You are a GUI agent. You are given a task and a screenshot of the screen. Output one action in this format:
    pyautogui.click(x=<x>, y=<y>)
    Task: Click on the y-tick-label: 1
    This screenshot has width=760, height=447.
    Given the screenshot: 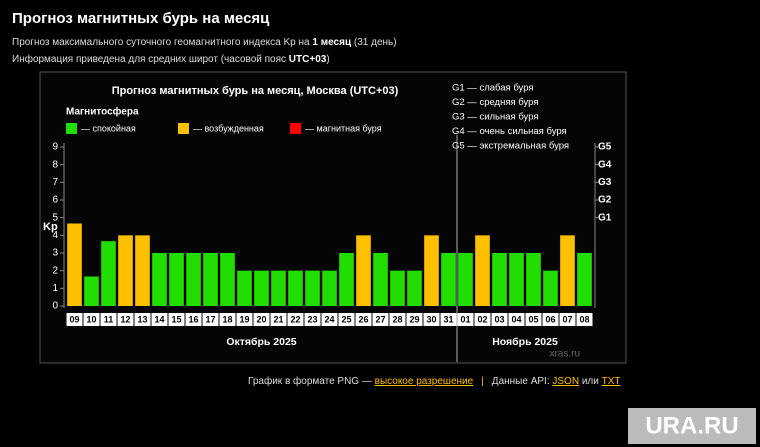 What is the action you would take?
    pyautogui.click(x=55, y=288)
    